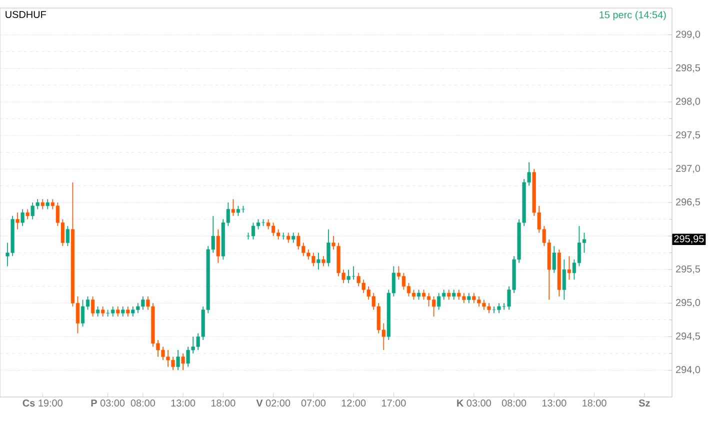  What do you see at coordinates (26, 14) in the screenshot?
I see `chart-title: USDHUF` at bounding box center [26, 14].